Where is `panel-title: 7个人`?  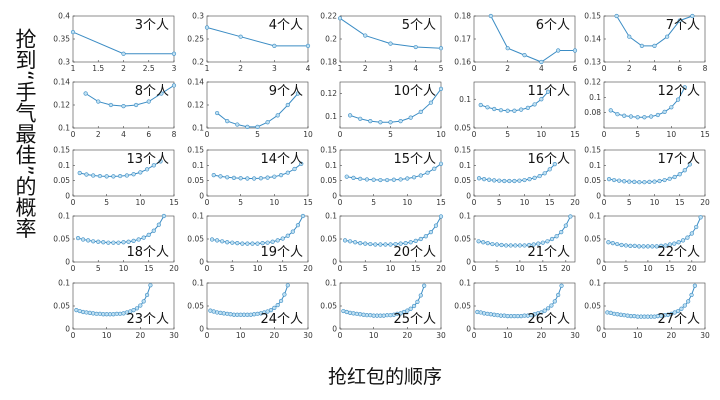
panel-title: 7个人 is located at coordinates (683, 25).